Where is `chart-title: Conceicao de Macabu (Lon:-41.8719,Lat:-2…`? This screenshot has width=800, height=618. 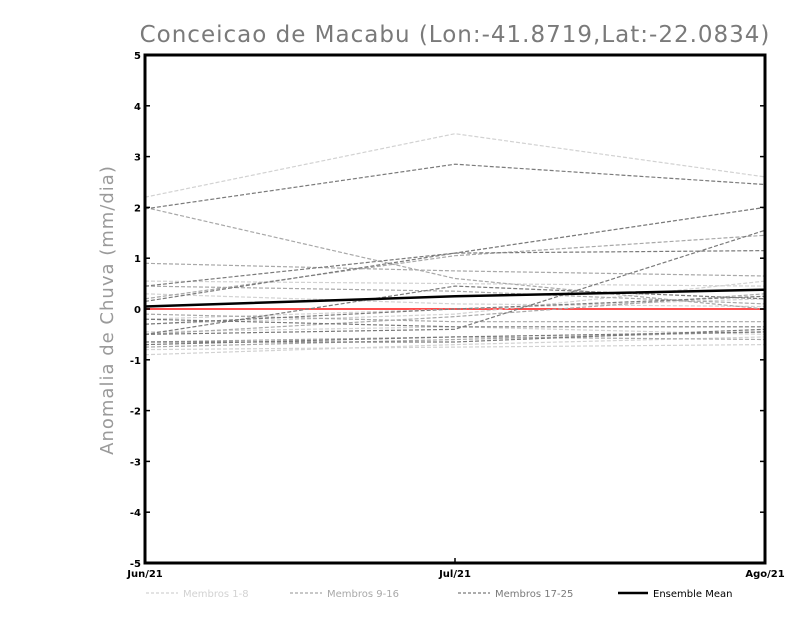
chart-title: Conceicao de Macabu (Lon:-41.8719,Lat:-2… is located at coordinates (455, 35).